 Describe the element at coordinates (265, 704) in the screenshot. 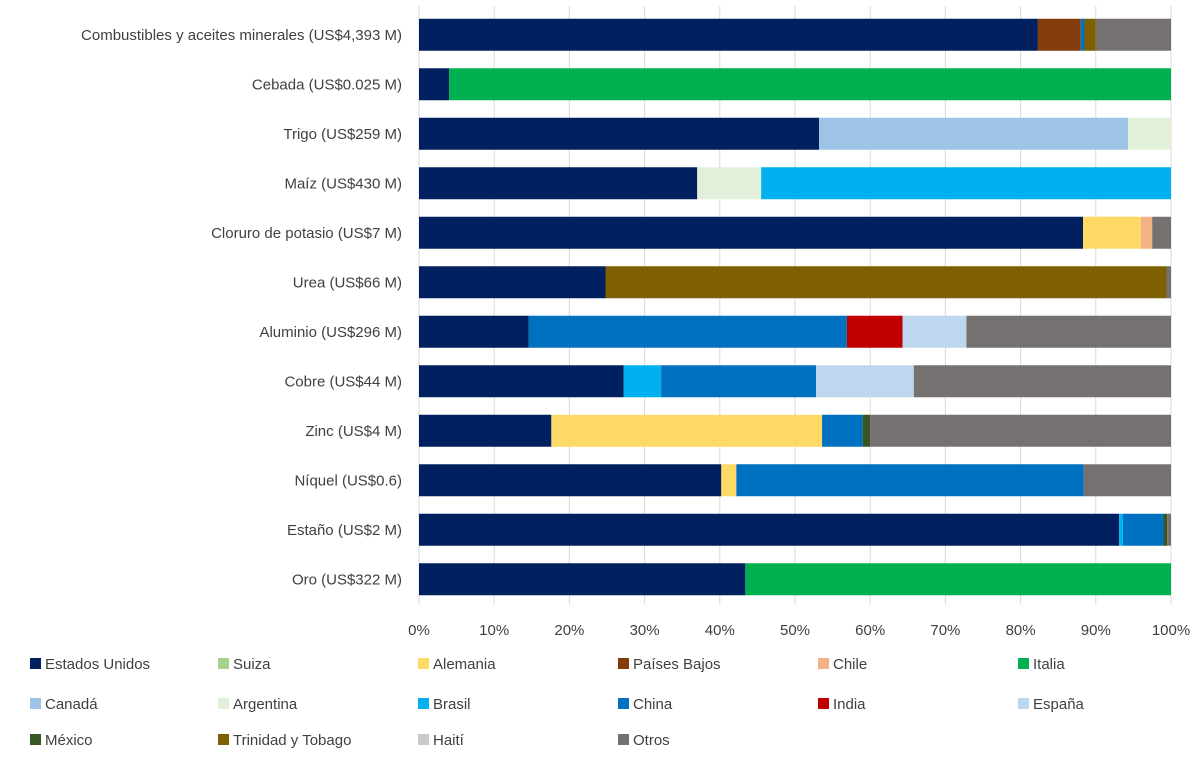

I see `legend-label: Argentina` at that location.